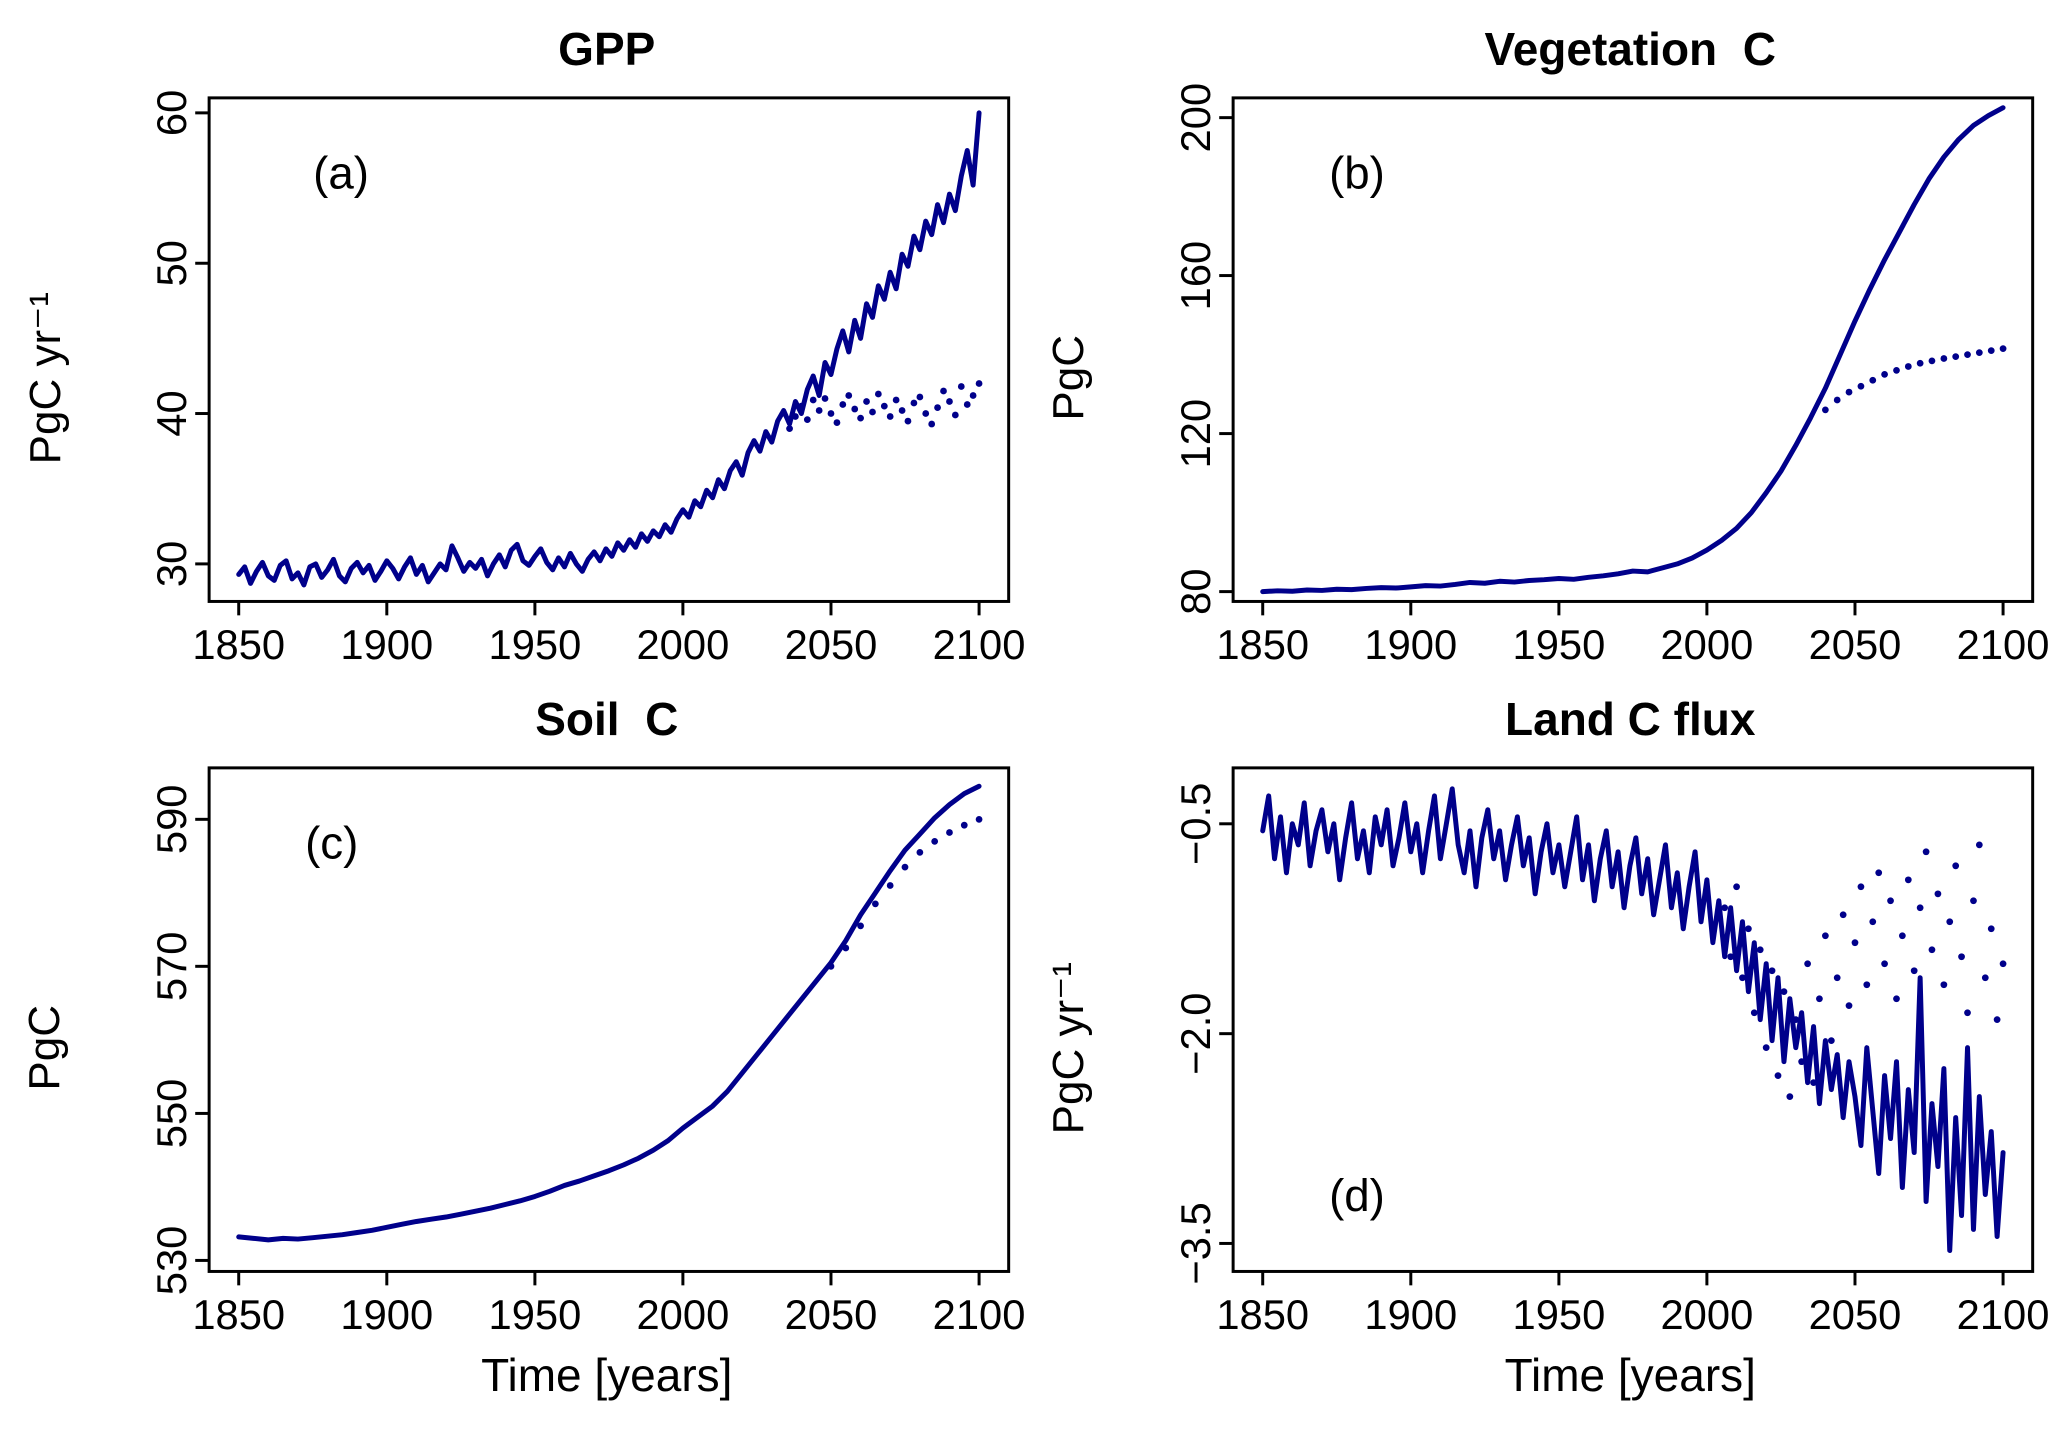  I want to click on y-tick-label: 200, so click(1194, 118).